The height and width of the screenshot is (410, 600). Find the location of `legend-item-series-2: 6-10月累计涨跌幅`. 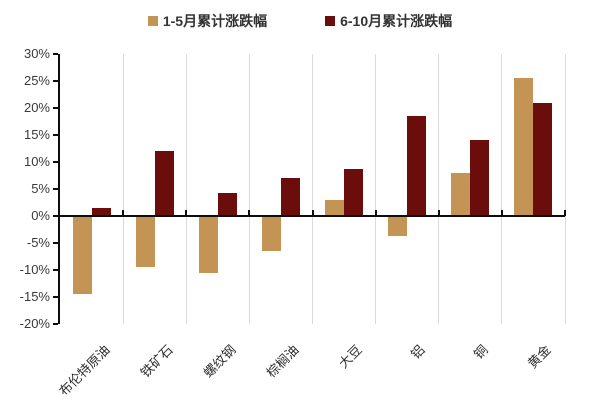

legend-item-series-2: 6-10月累计涨跌幅 is located at coordinates (388, 21).